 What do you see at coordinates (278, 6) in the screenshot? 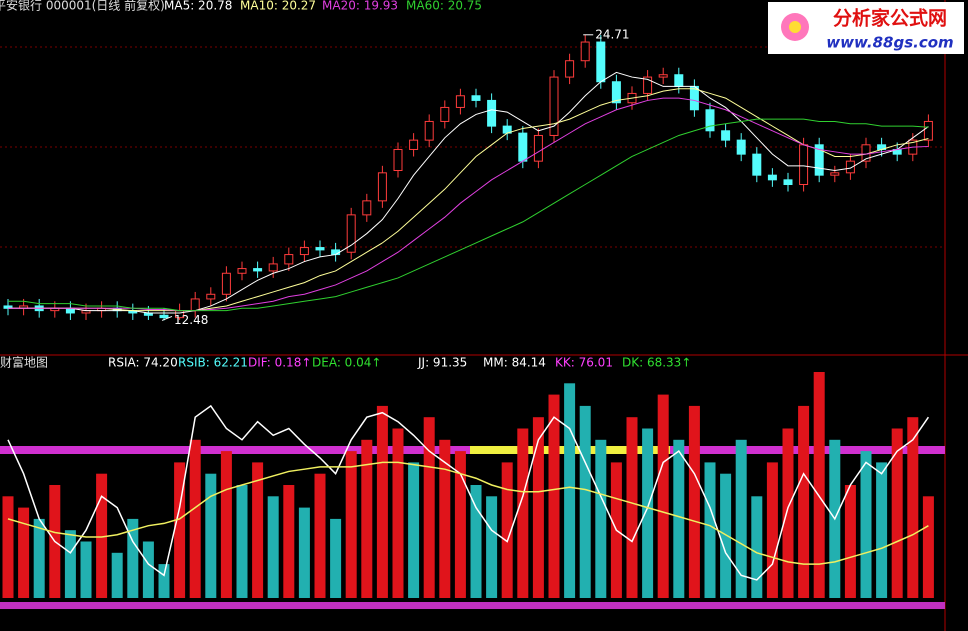
I see `legend-entry: MA10: 20.27` at bounding box center [278, 6].